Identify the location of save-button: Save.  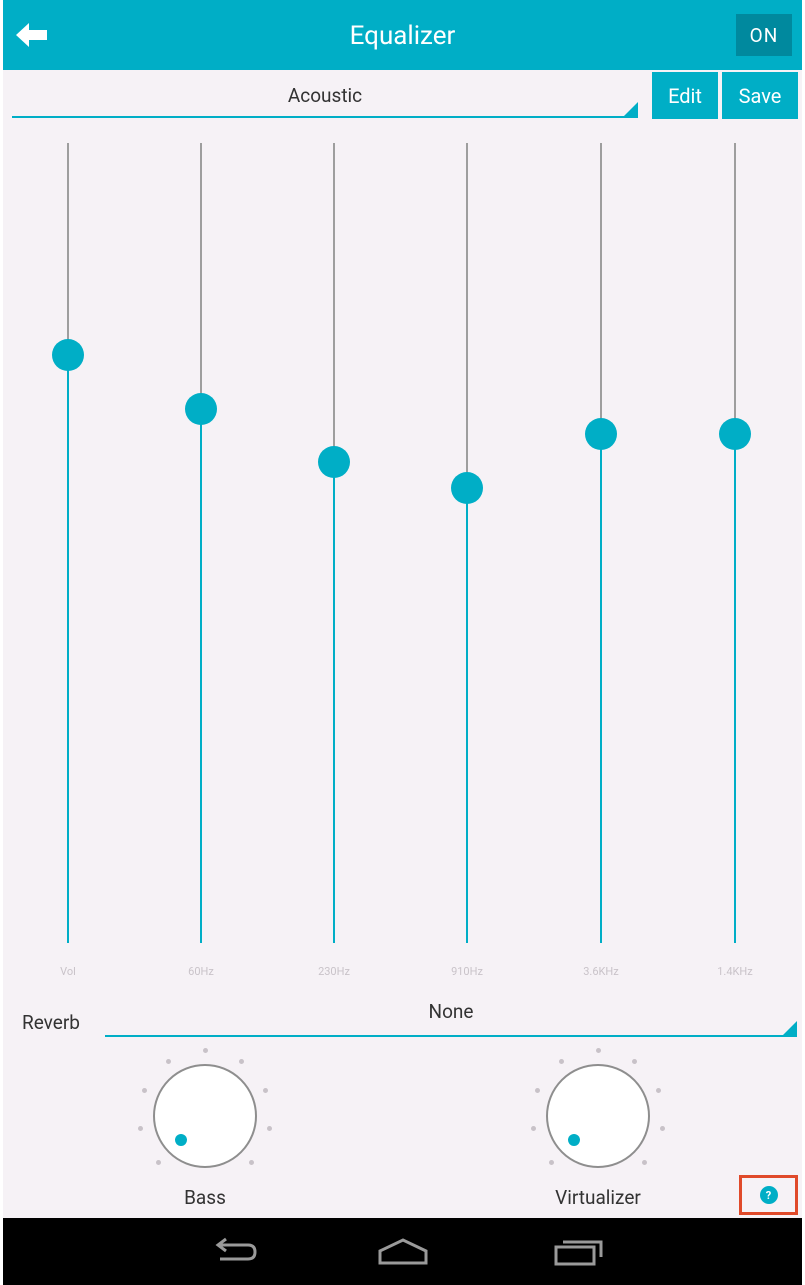
(760, 95).